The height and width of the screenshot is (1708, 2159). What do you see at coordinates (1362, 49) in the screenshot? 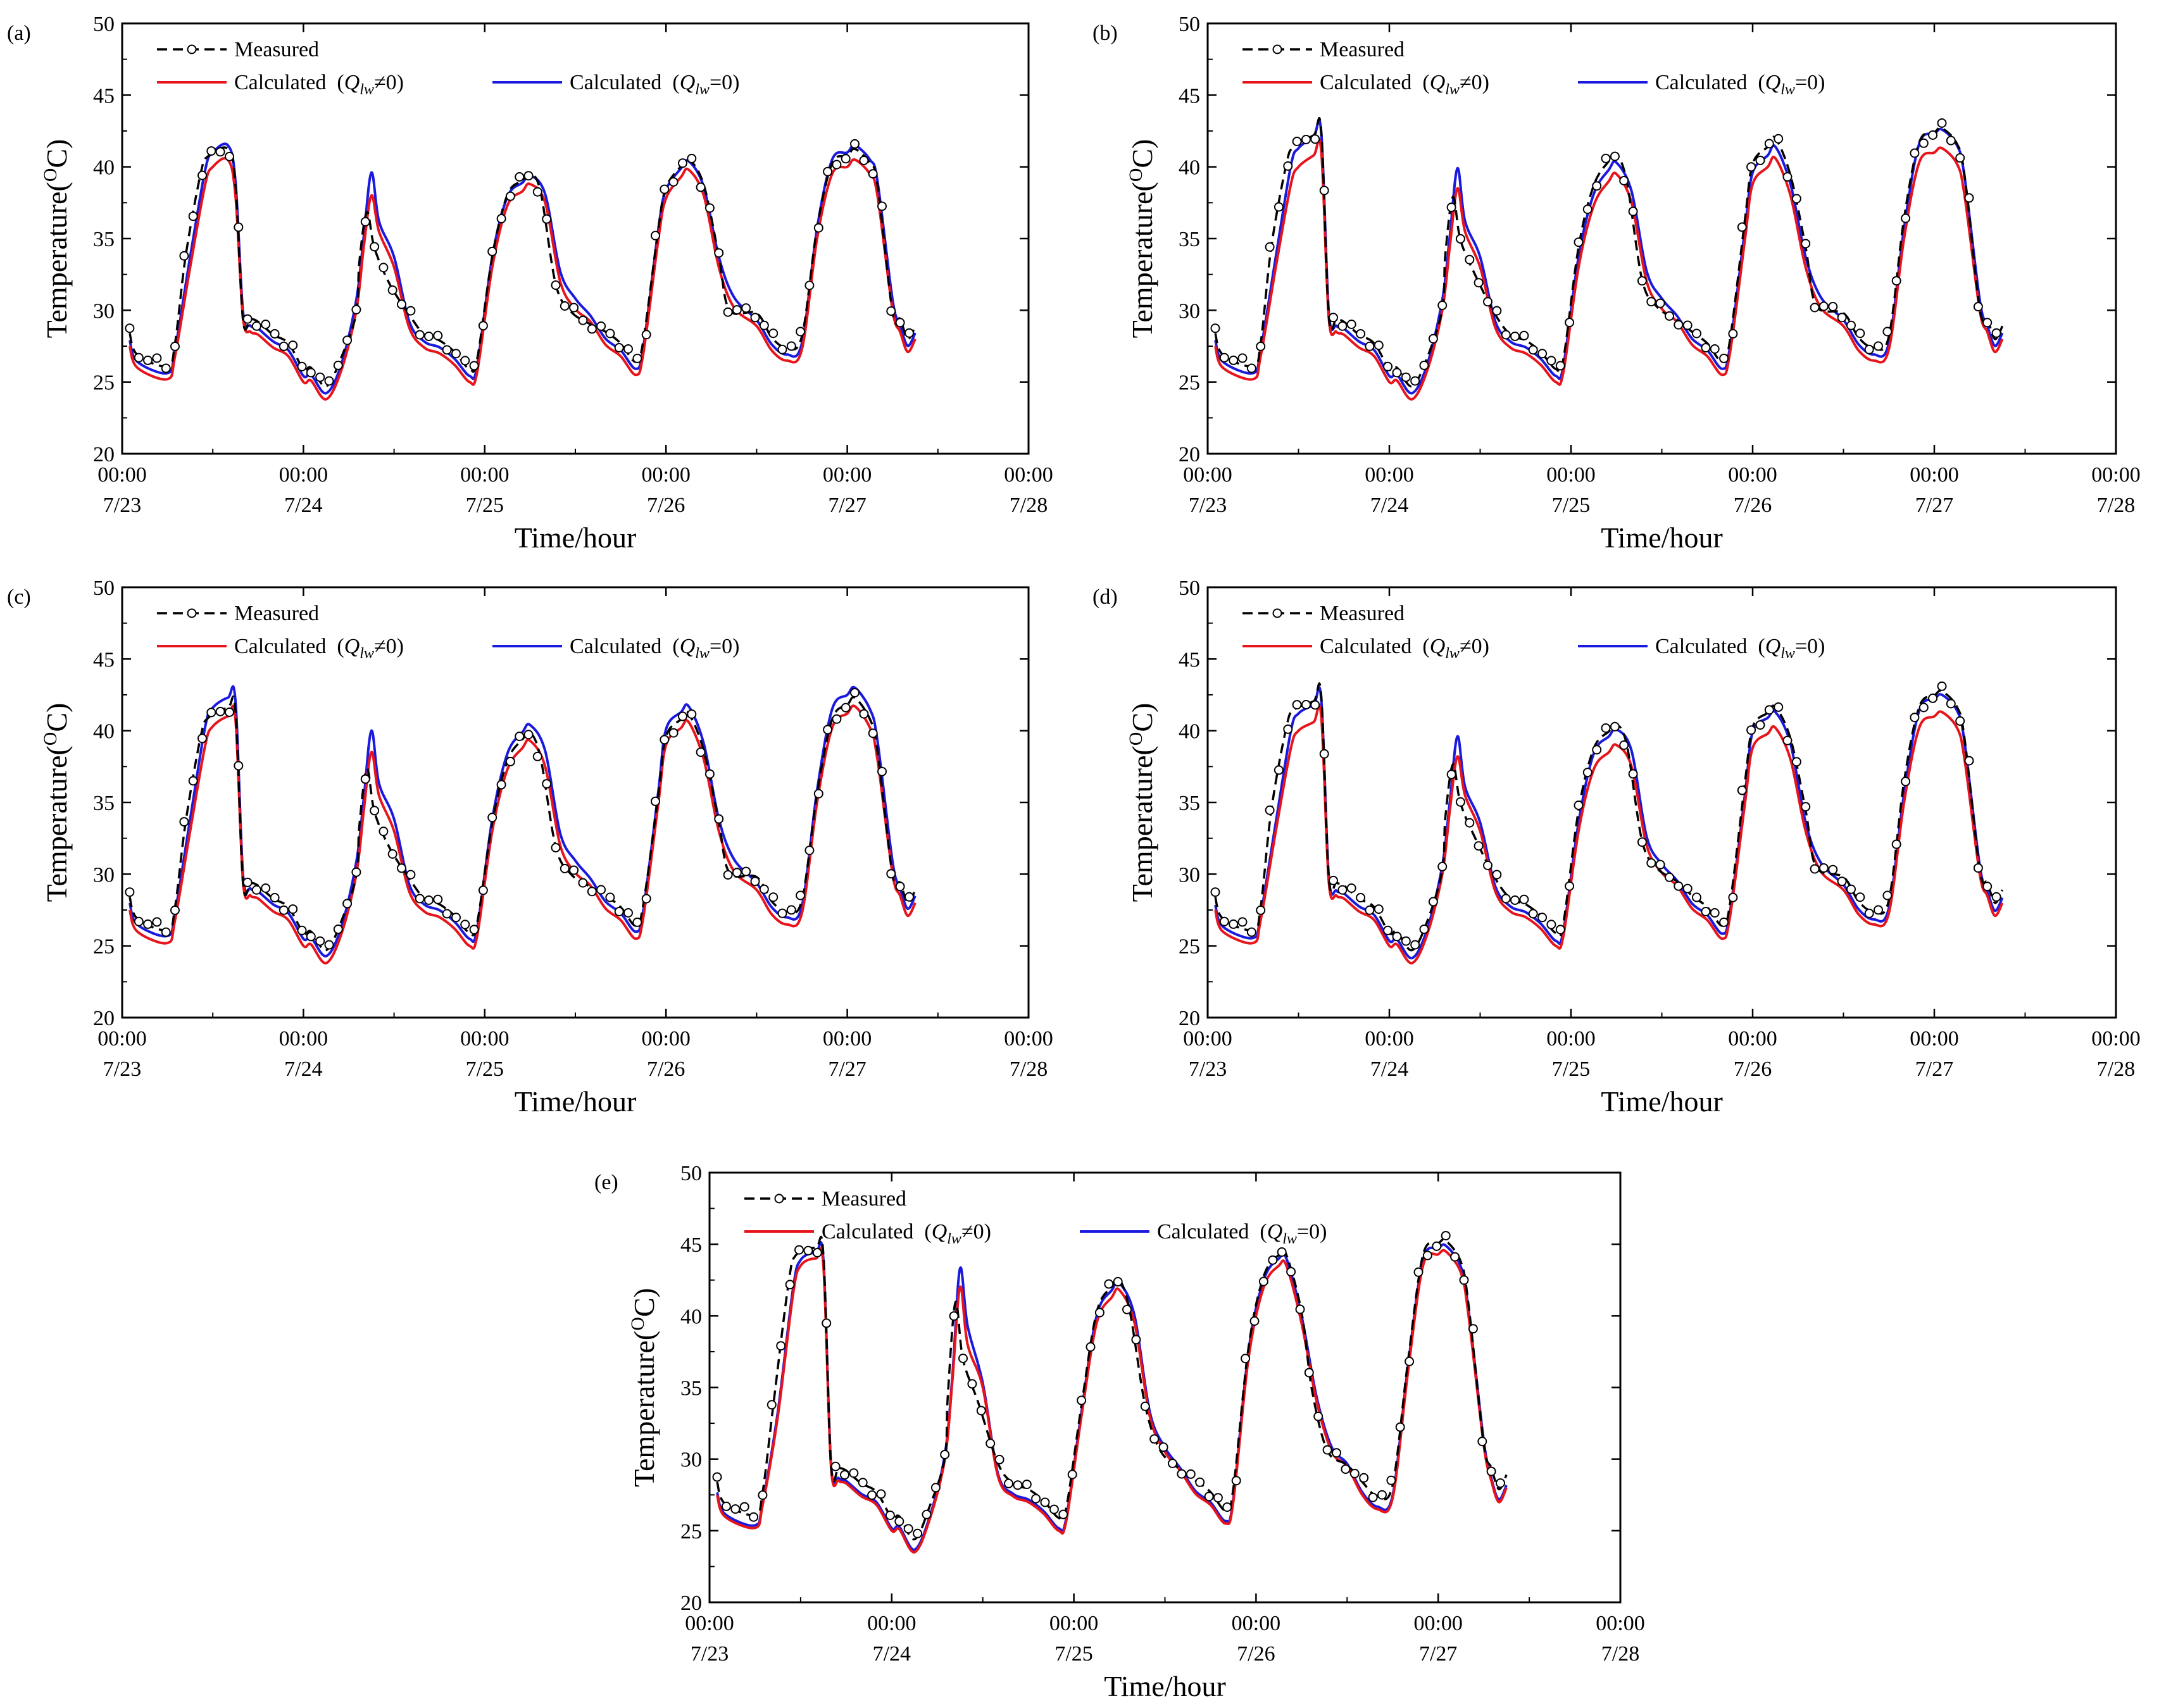
I see `legend-measured-label: Measured` at bounding box center [1362, 49].